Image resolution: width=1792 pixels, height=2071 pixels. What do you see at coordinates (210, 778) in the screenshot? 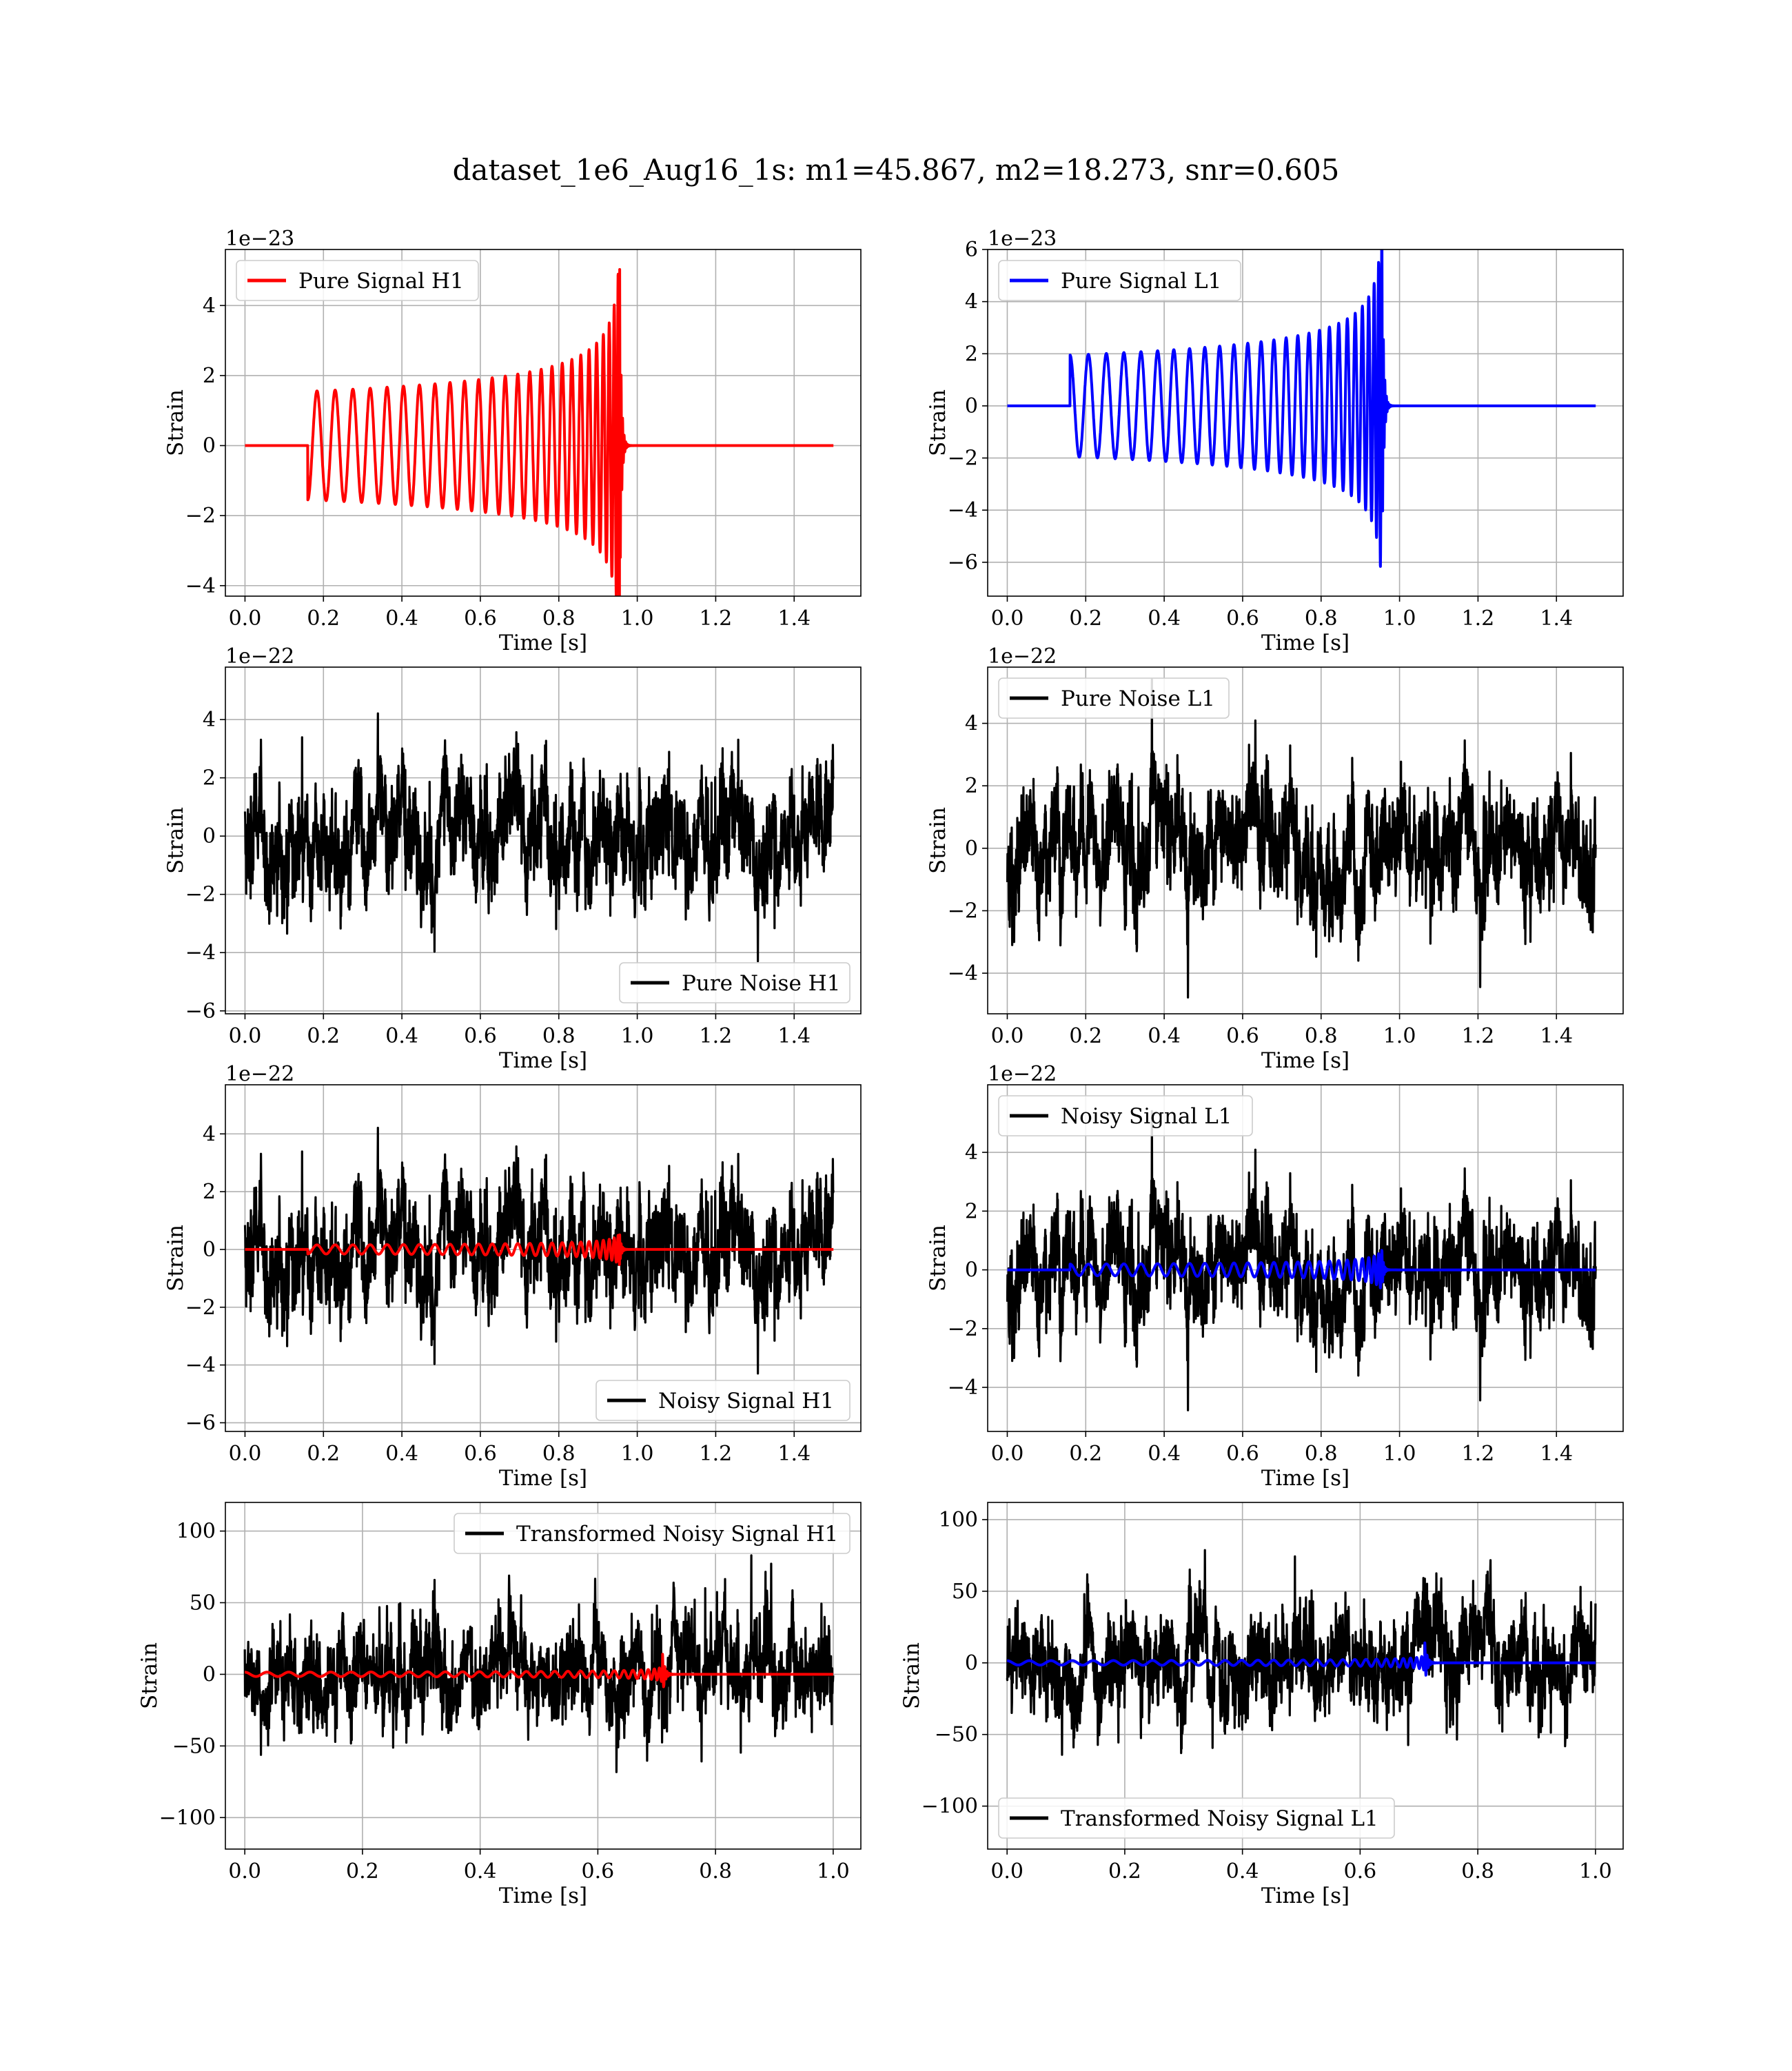
I see `y-tick-label: 2` at bounding box center [210, 778].